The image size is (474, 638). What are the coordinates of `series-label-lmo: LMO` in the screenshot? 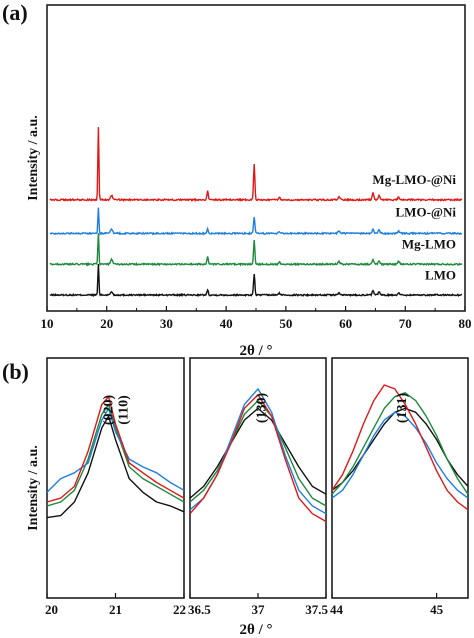 It's located at (440, 274).